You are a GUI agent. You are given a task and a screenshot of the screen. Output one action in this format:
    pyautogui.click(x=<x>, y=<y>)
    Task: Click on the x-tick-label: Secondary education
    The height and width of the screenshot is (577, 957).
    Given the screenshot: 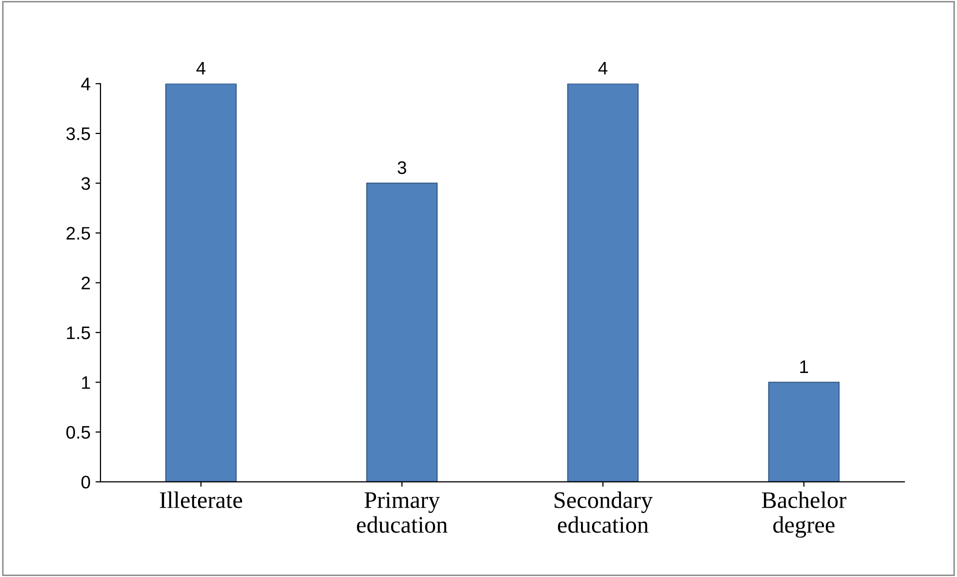 What is the action you would take?
    pyautogui.click(x=603, y=512)
    